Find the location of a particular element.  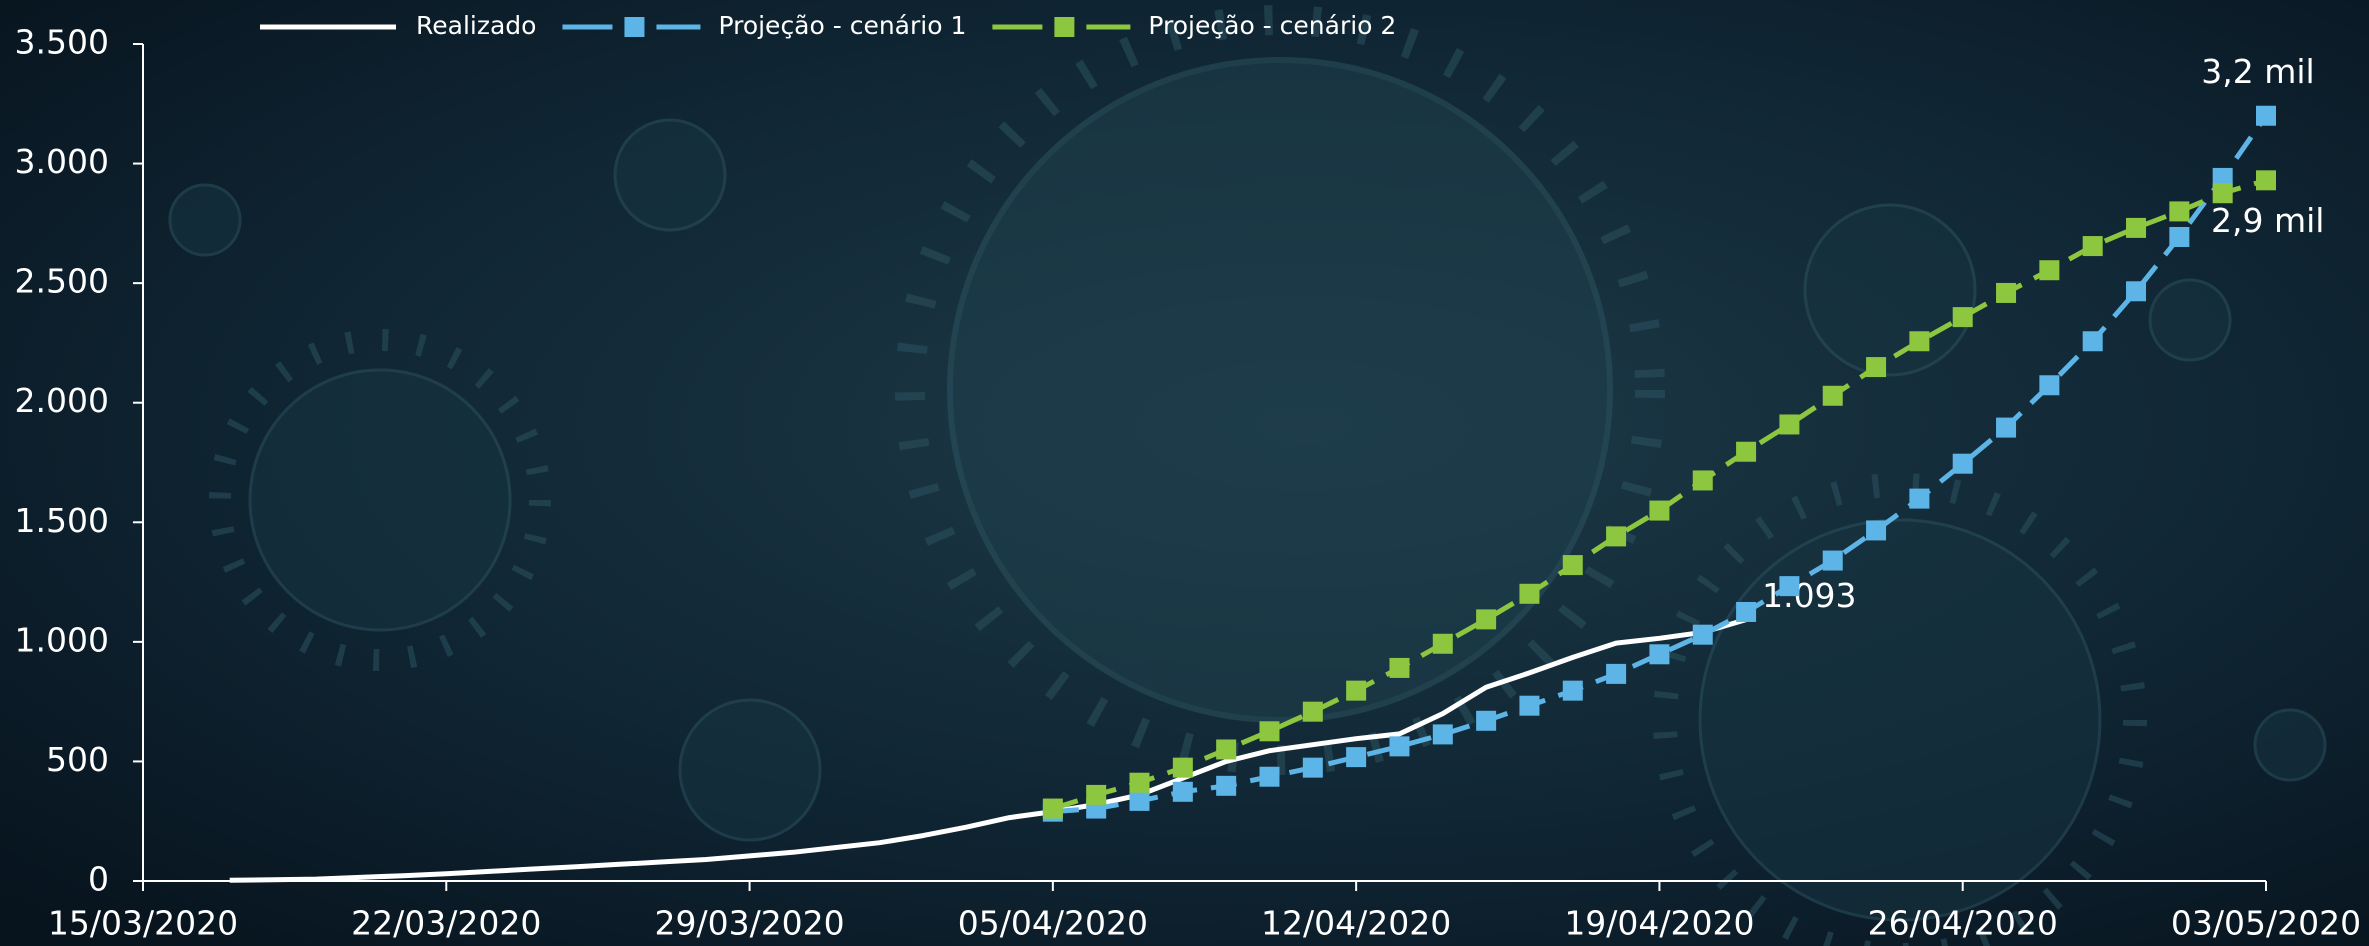

x-tick-label: 19/04/2020 is located at coordinates (1659, 923).